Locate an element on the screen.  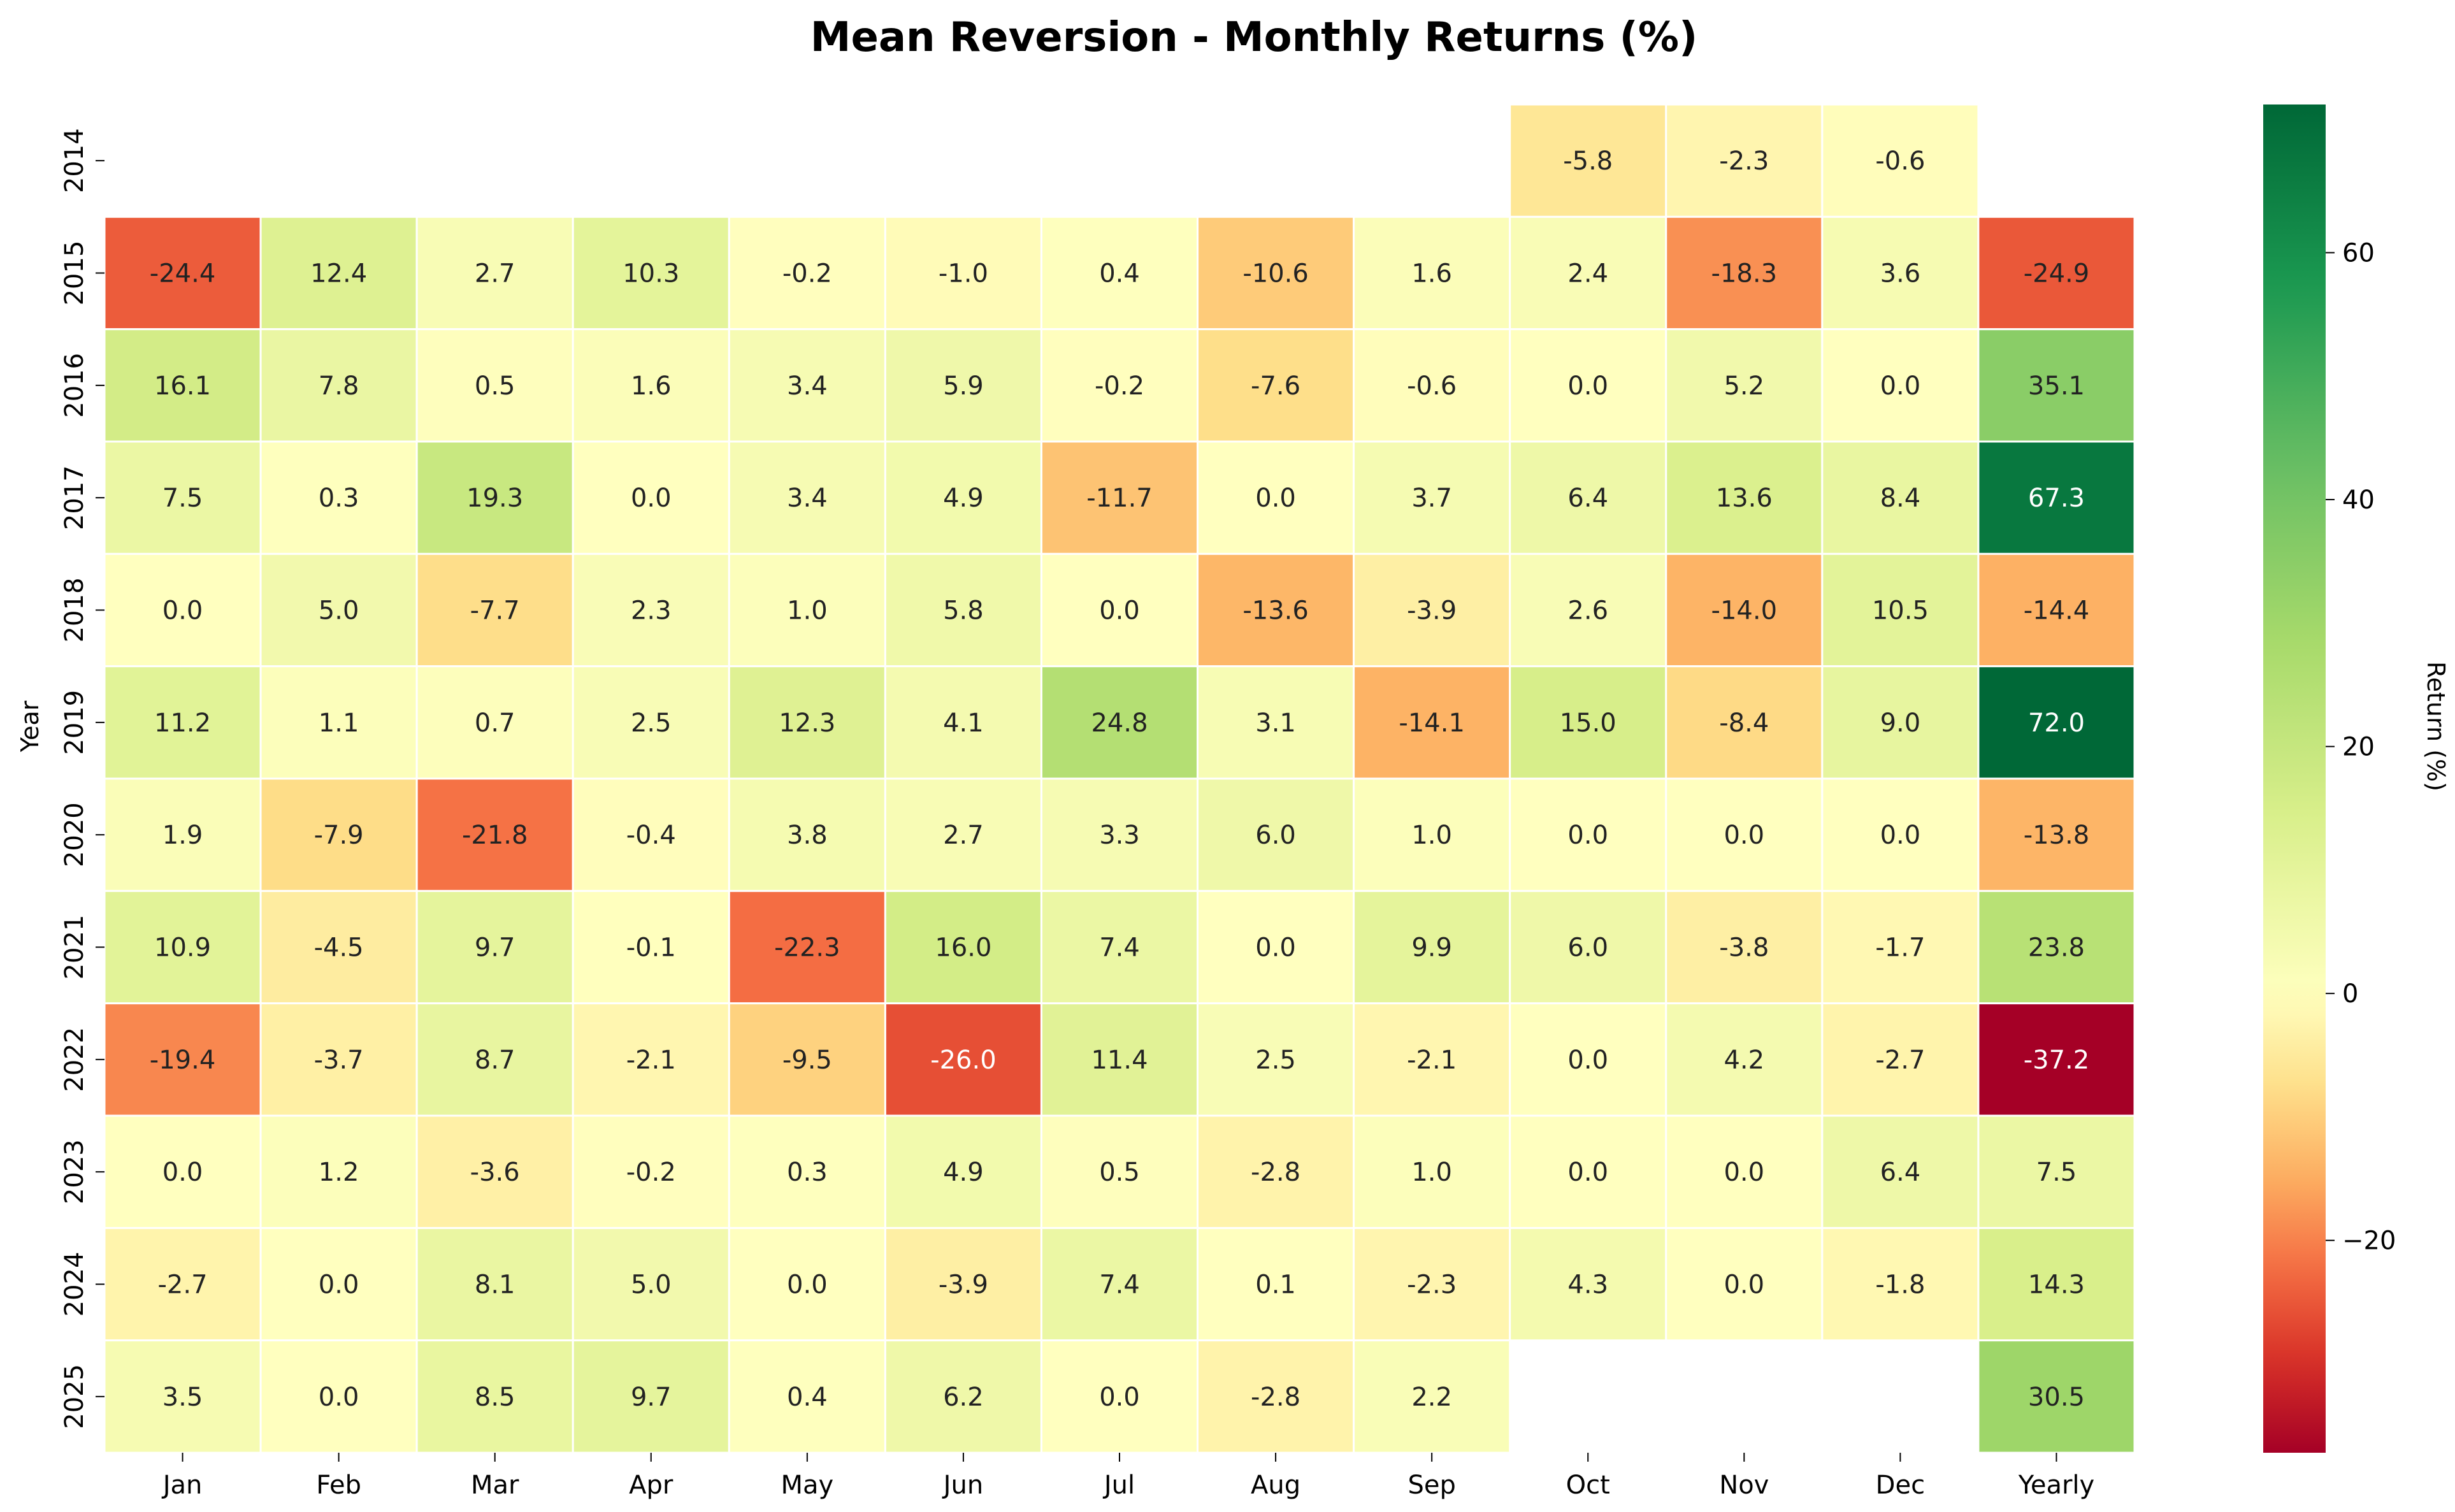
cell-value-label: -0.6 is located at coordinates (1900, 161).